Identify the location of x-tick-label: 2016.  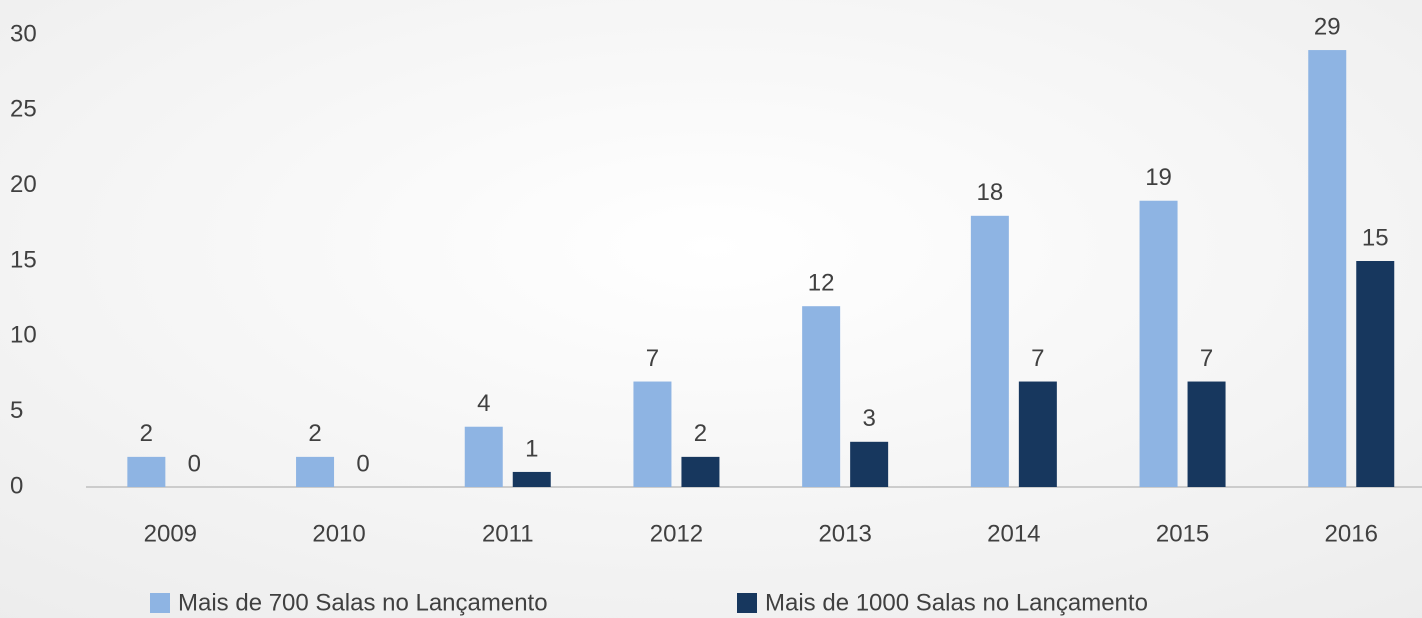
(1351, 533).